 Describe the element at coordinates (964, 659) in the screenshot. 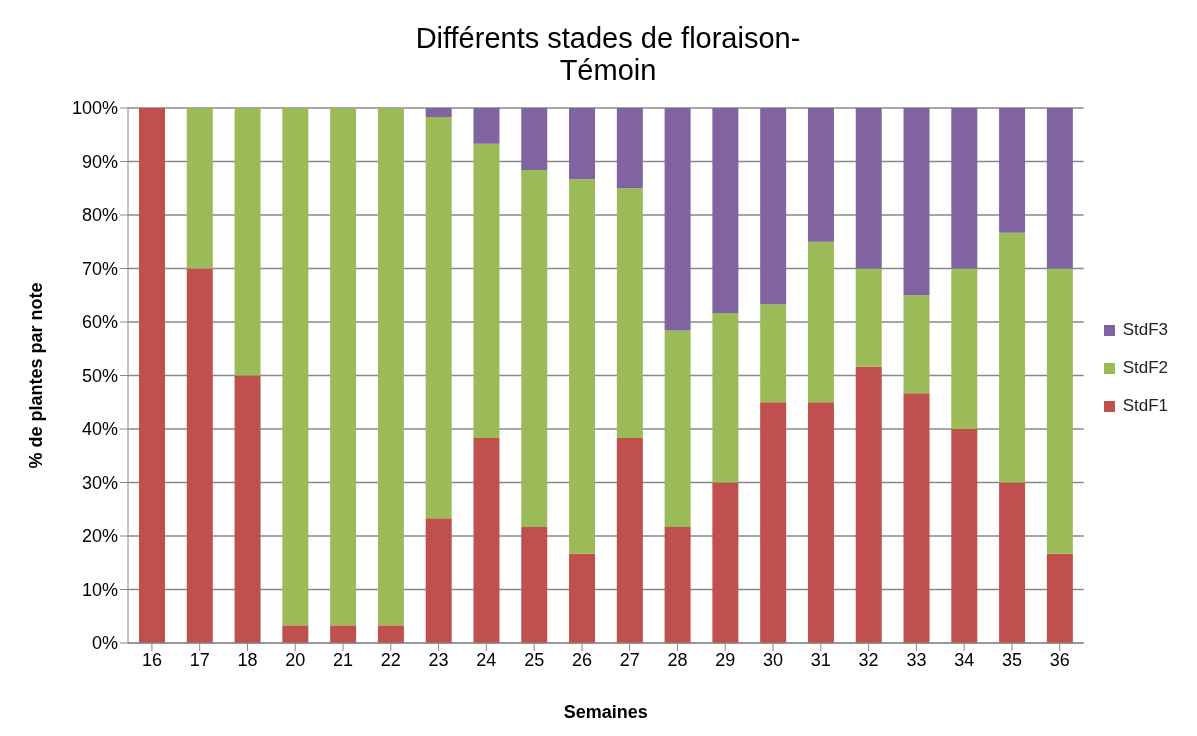

I see `x-tick-label: 34` at that location.